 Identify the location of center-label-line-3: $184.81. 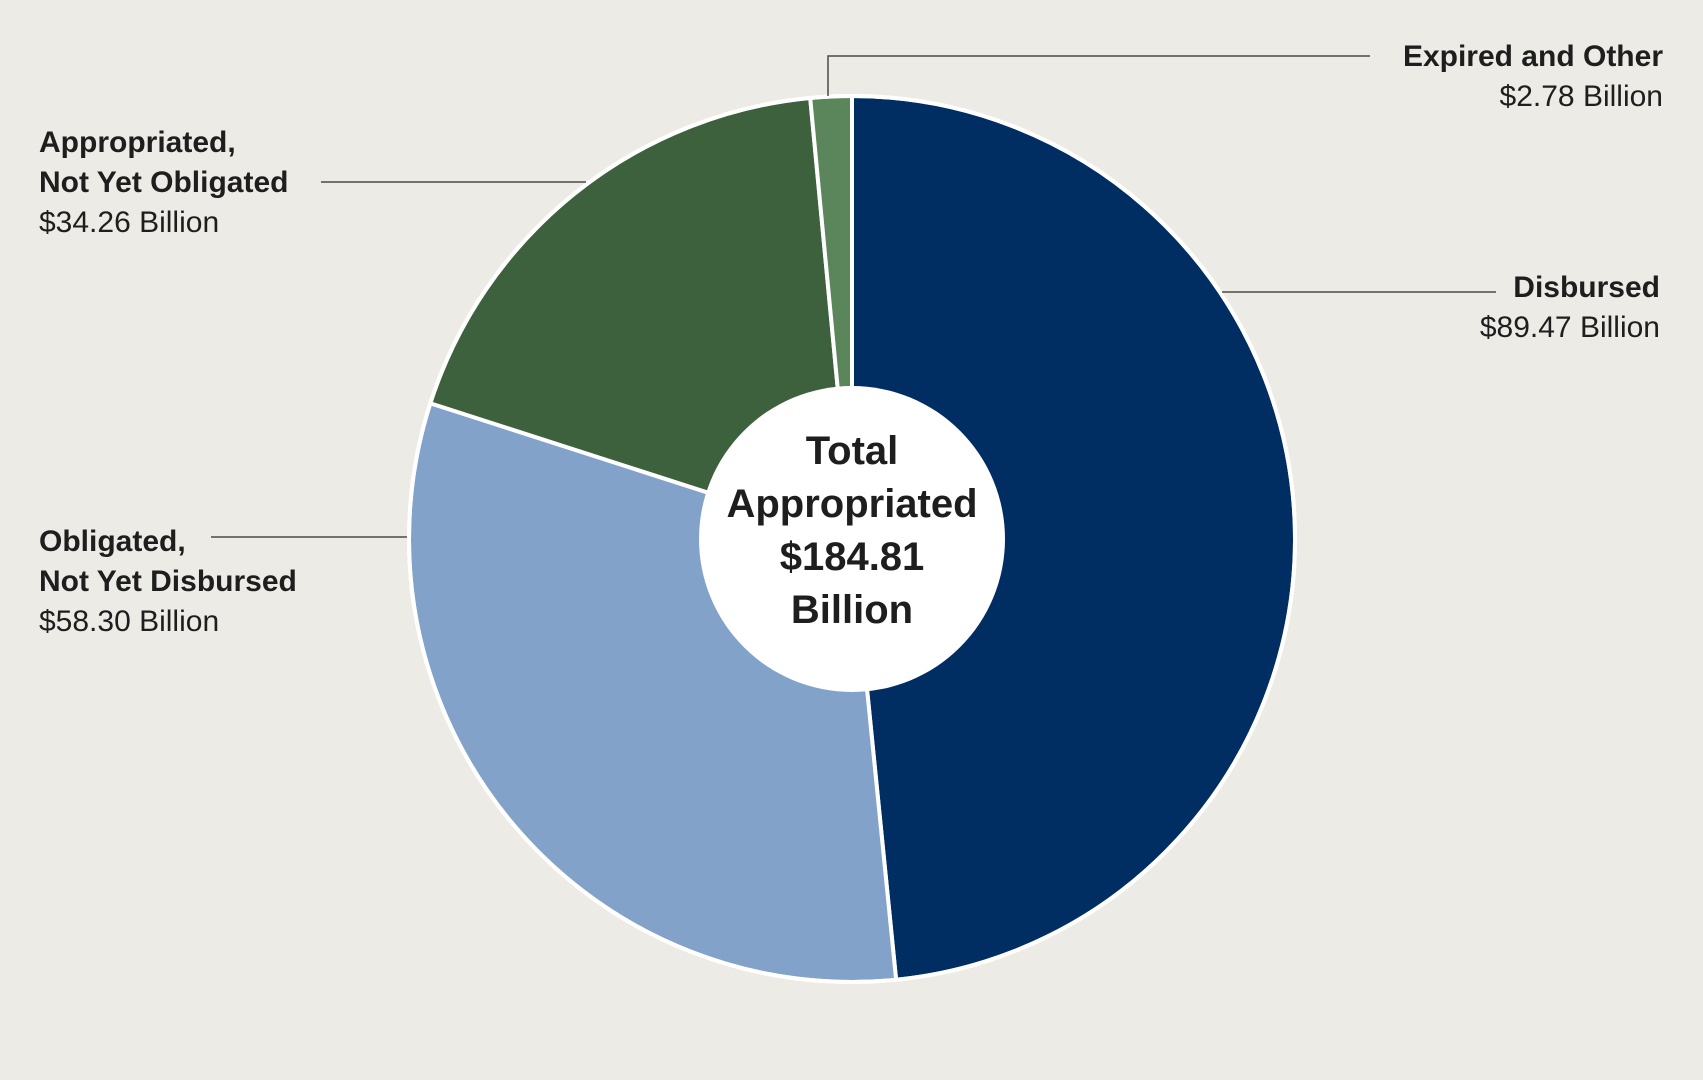
(852, 557).